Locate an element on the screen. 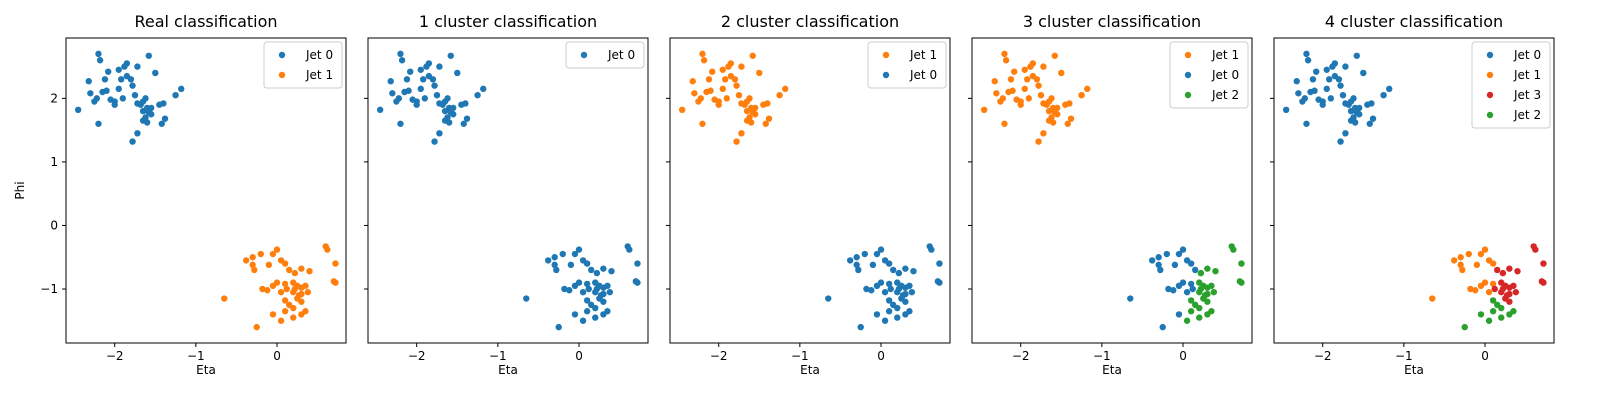  panel-title: 2 cluster classification is located at coordinates (810, 21).